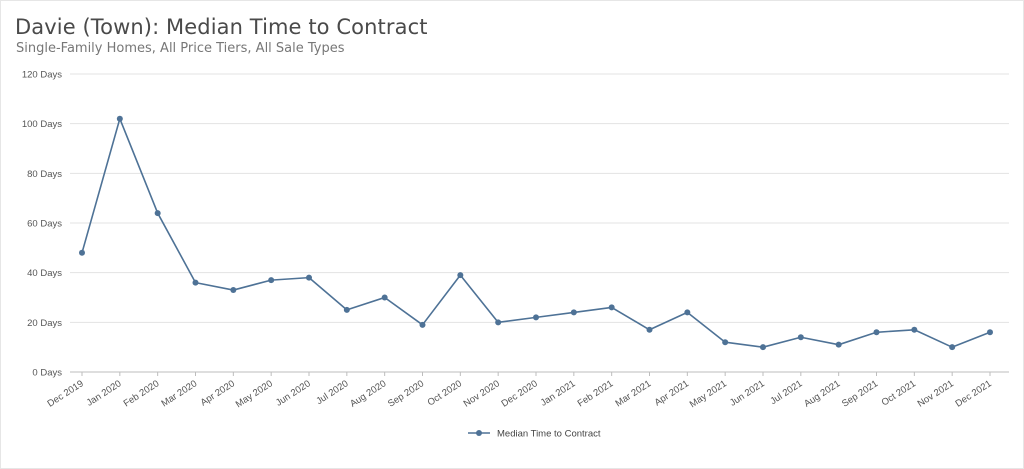  Describe the element at coordinates (179, 393) in the screenshot. I see `x-tick-label: Mar 2020` at that location.